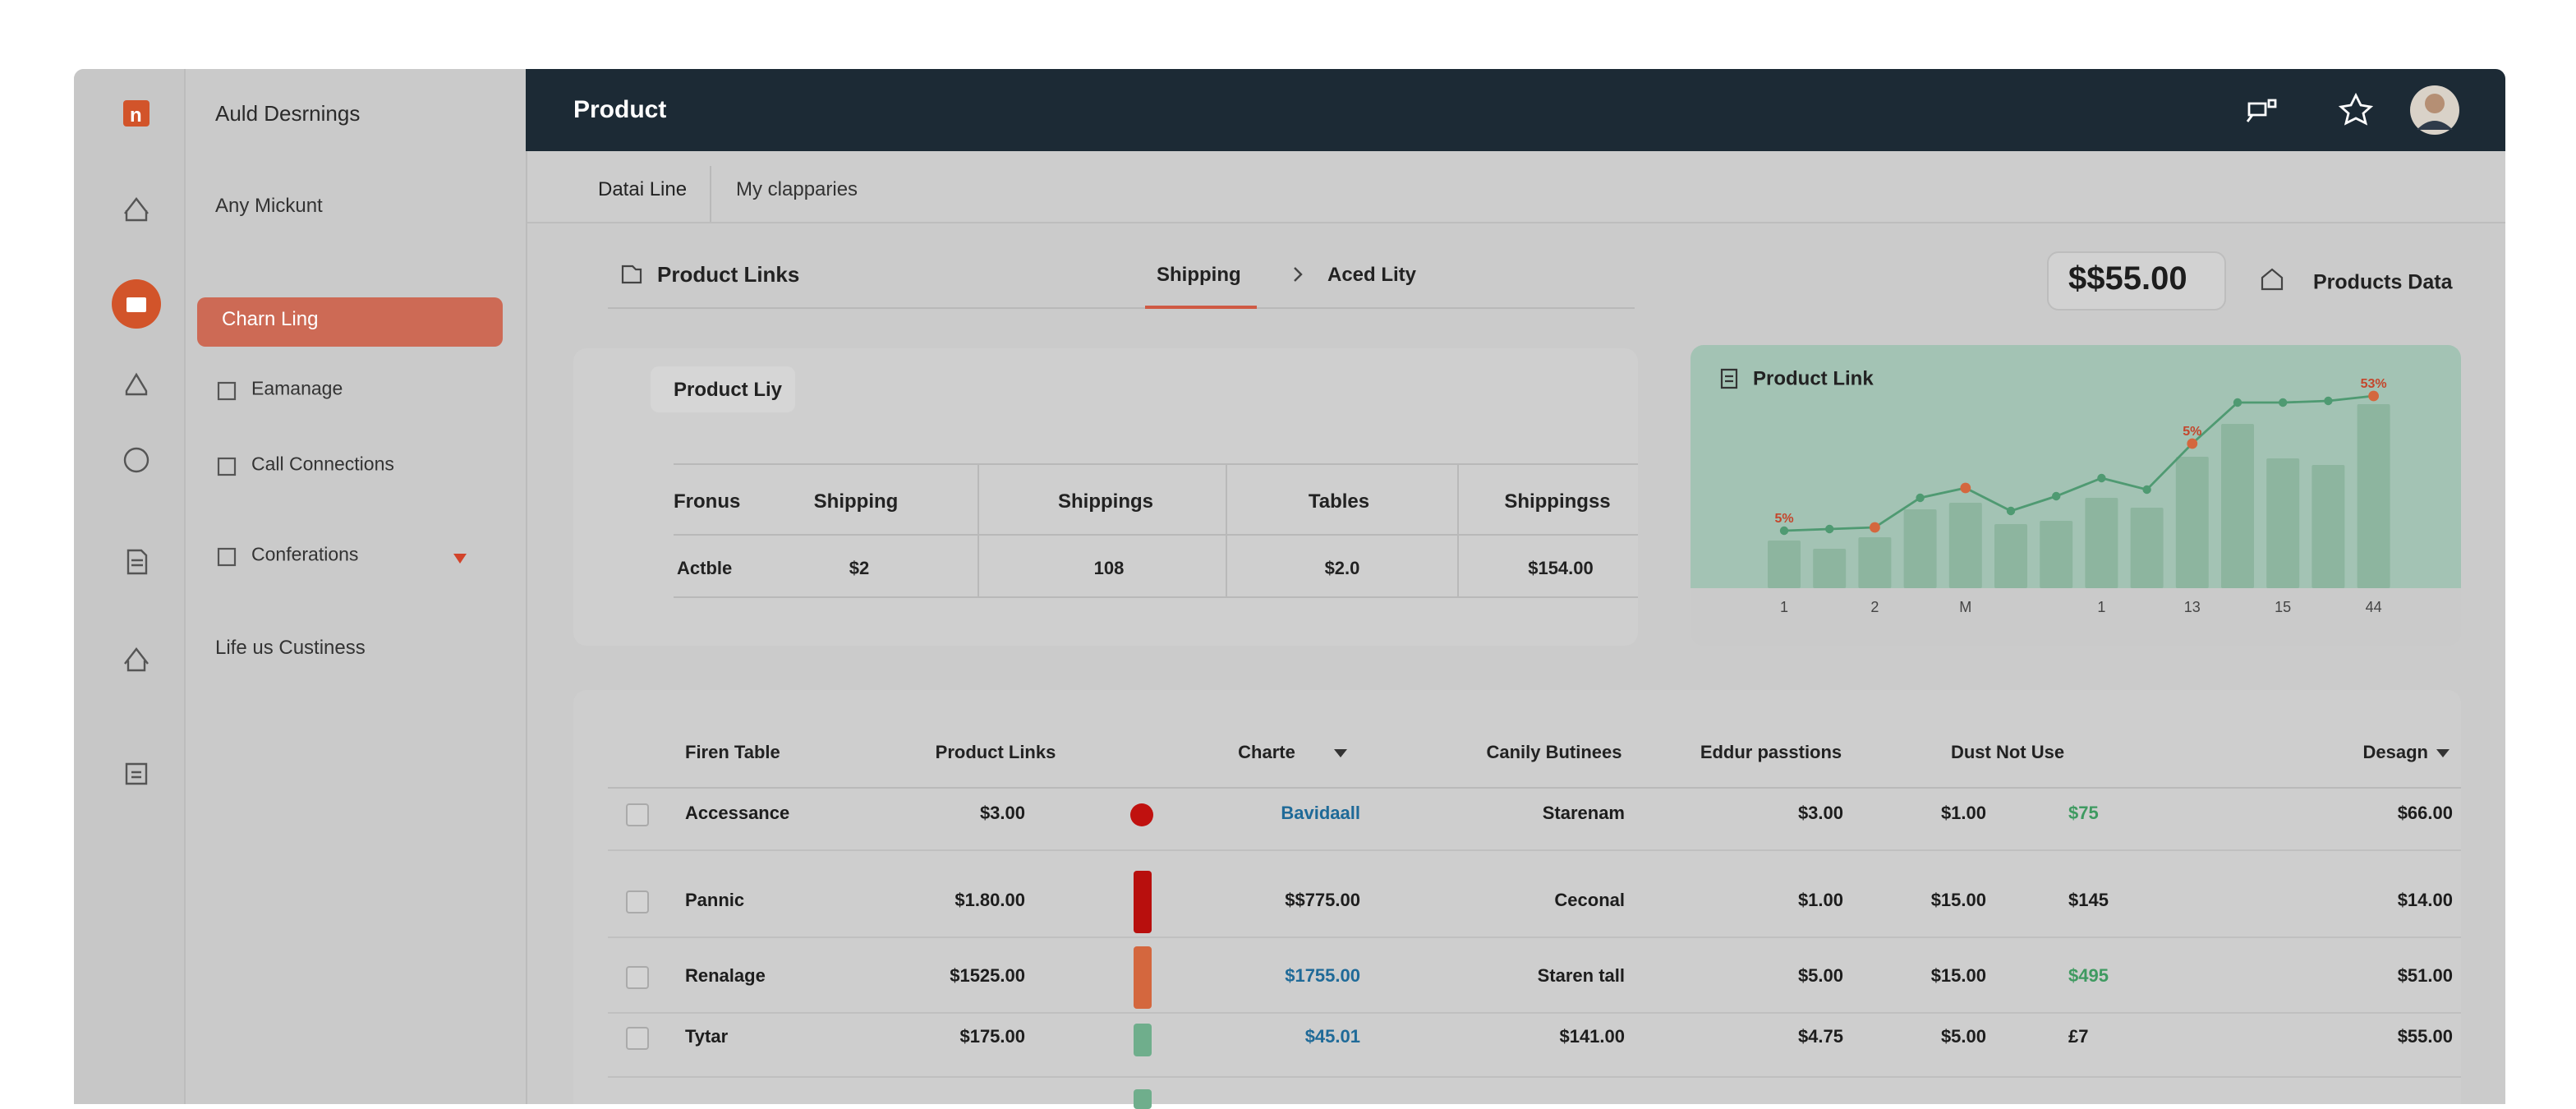 Image resolution: width=2576 pixels, height=1109 pixels. Describe the element at coordinates (2425, 814) in the screenshot. I see `cell: $66.00` at that location.